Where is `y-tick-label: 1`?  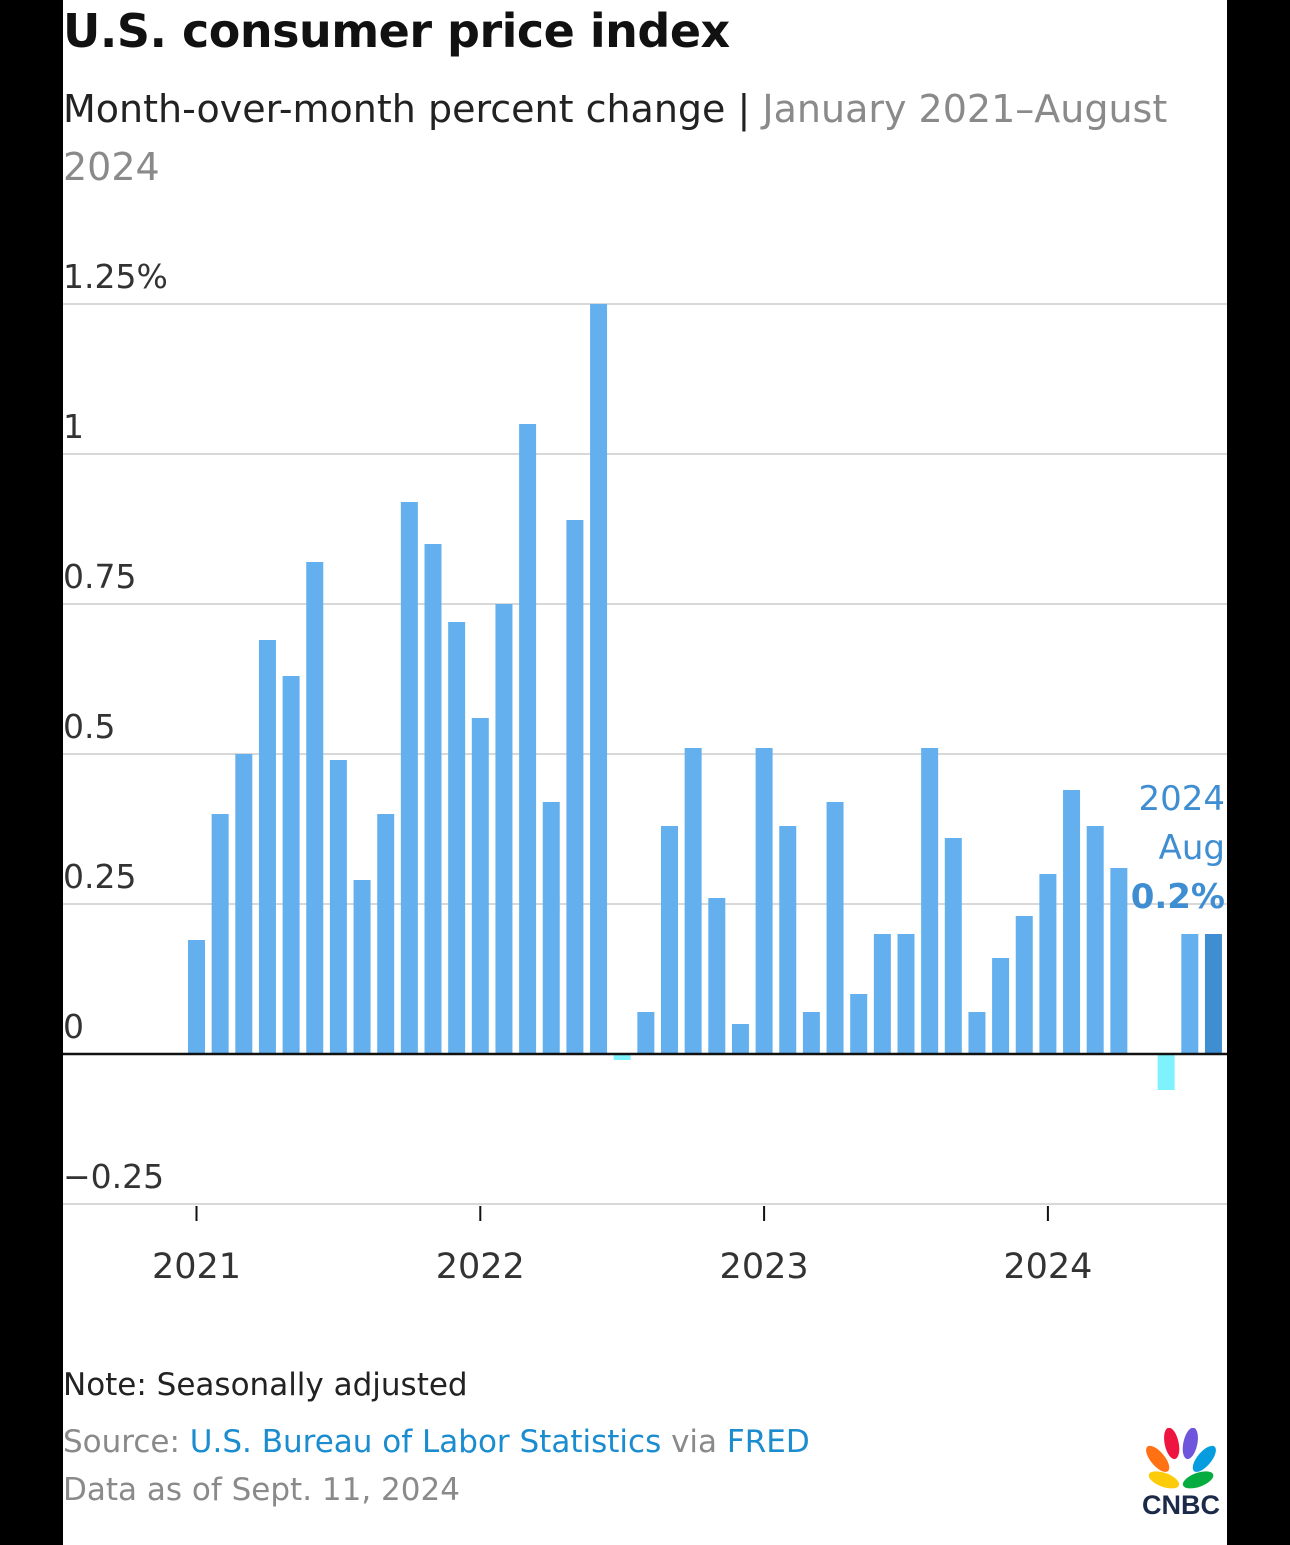 y-tick-label: 1 is located at coordinates (73, 426).